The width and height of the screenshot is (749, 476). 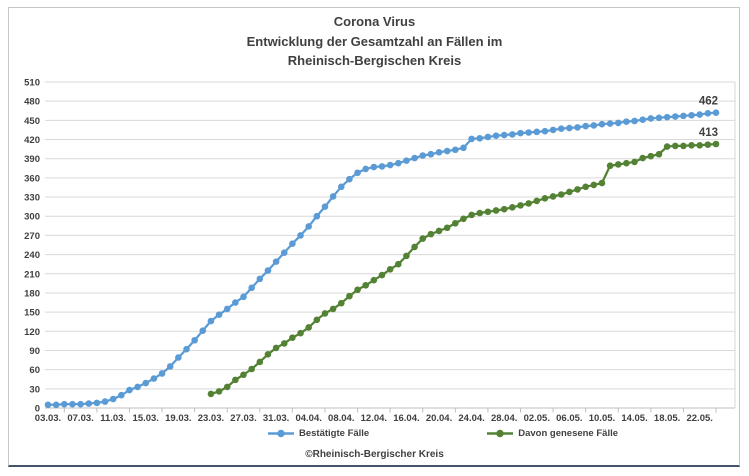 I want to click on x-axis-tick-label: 15.03., so click(x=146, y=418).